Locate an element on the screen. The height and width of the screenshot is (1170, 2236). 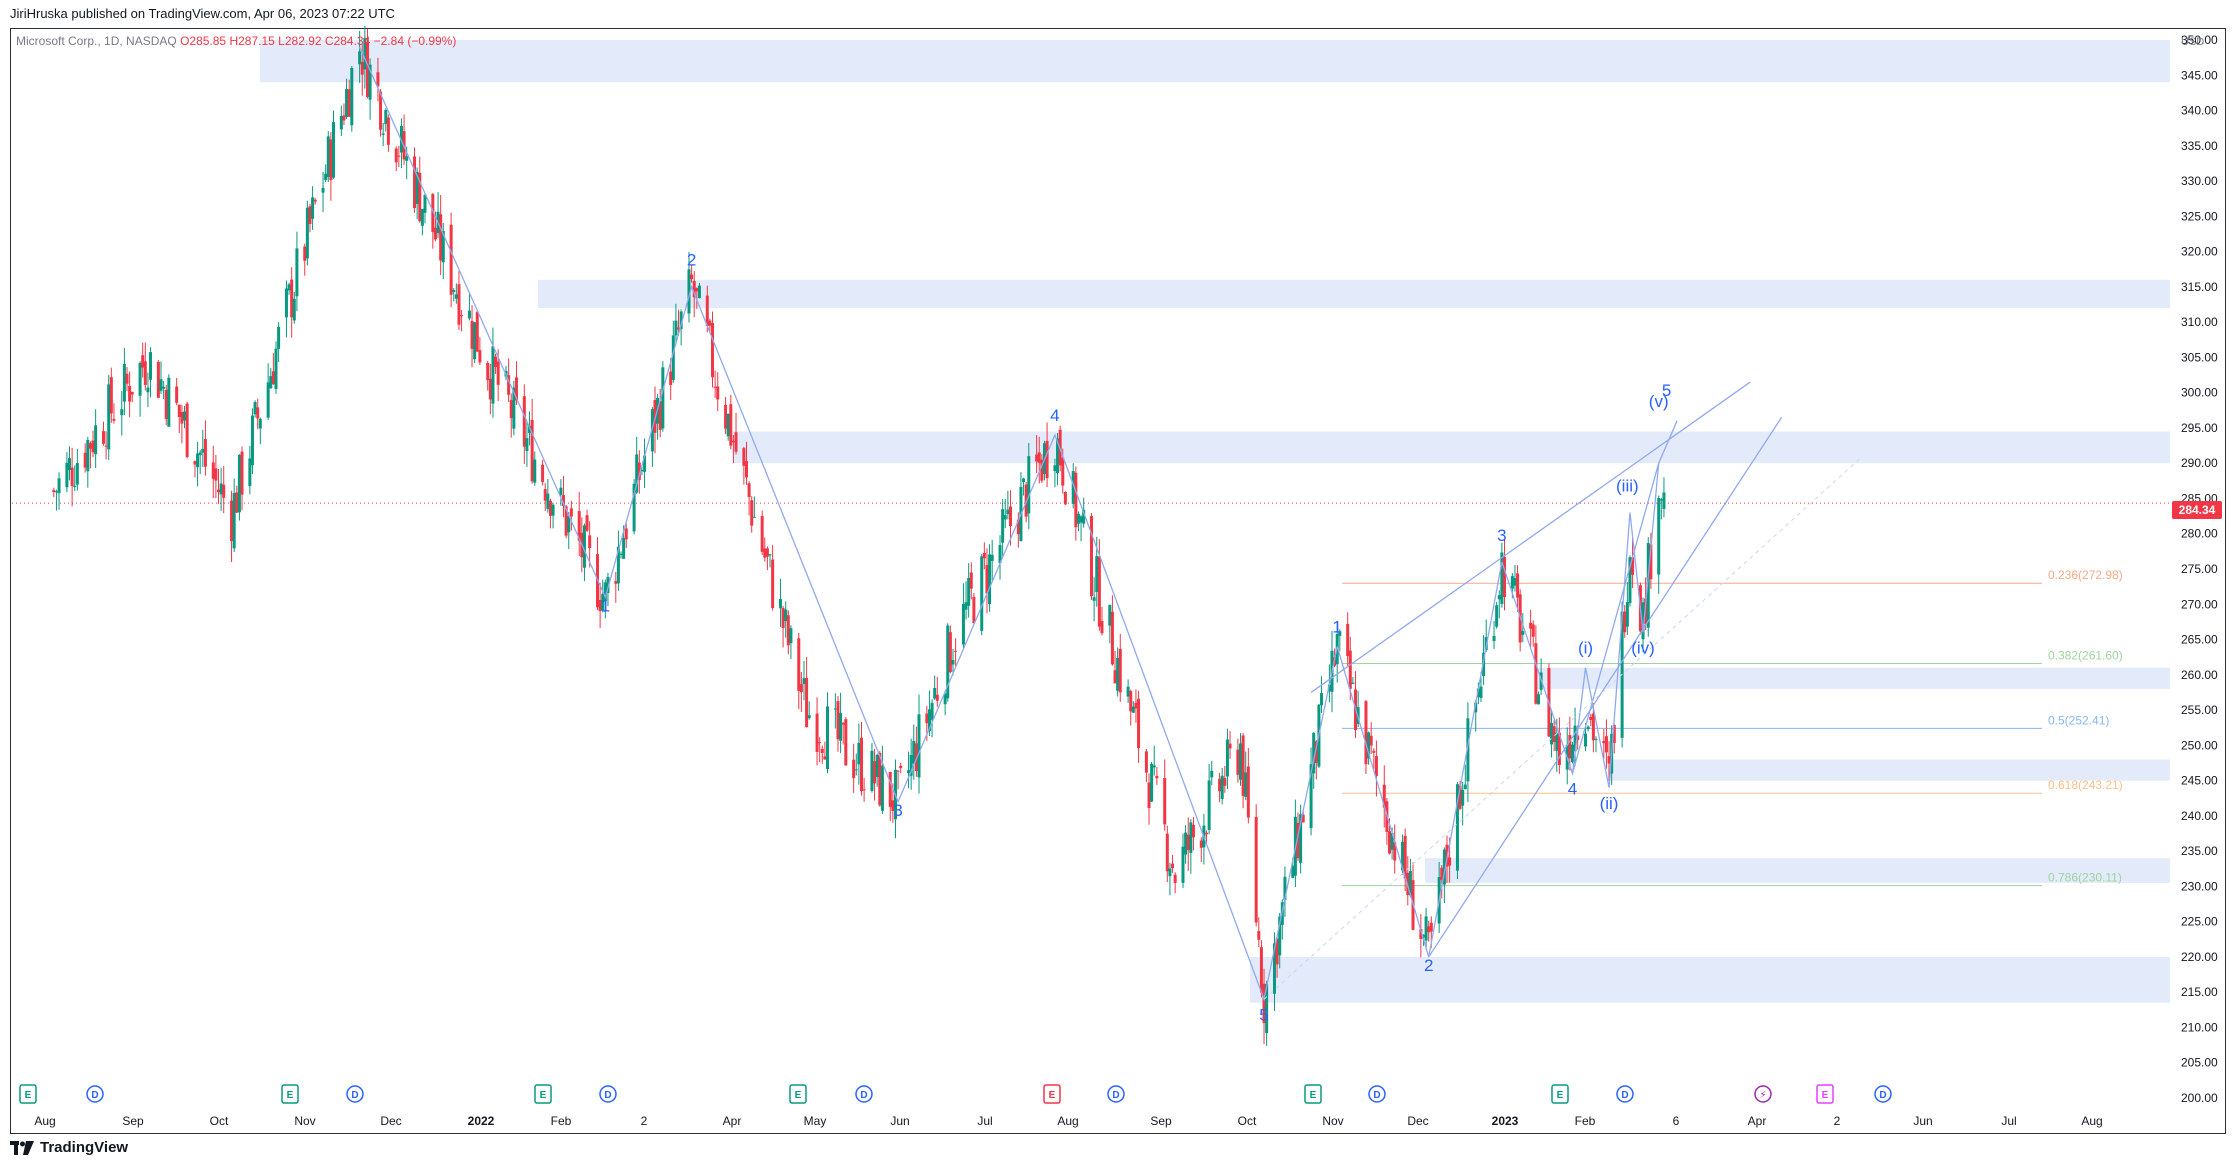
earnings-icon is located at coordinates (28, 1094).